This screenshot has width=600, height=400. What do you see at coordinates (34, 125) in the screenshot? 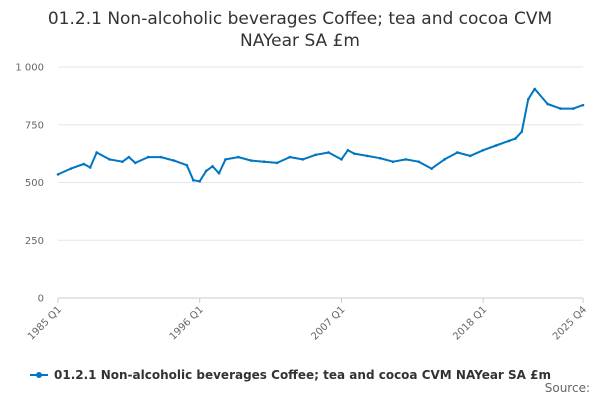
I see `y-tick-label: 750` at bounding box center [34, 125].